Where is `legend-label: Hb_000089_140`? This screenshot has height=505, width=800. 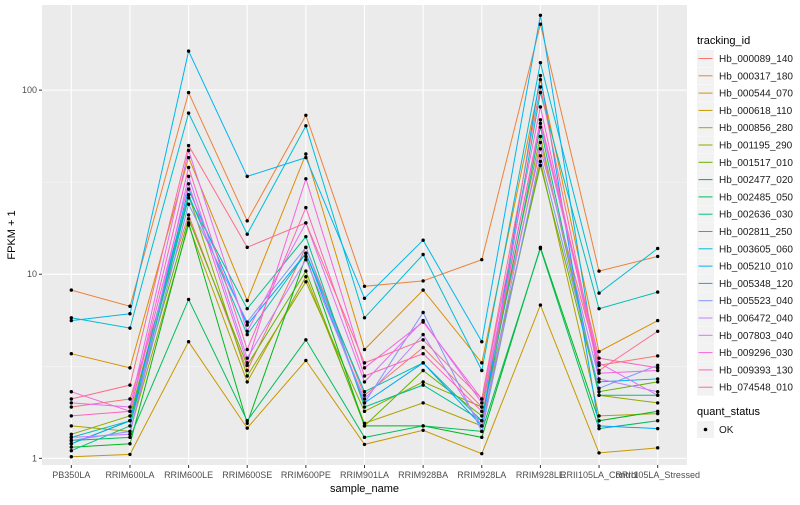
legend-label: Hb_000089_140 is located at coordinates (756, 59).